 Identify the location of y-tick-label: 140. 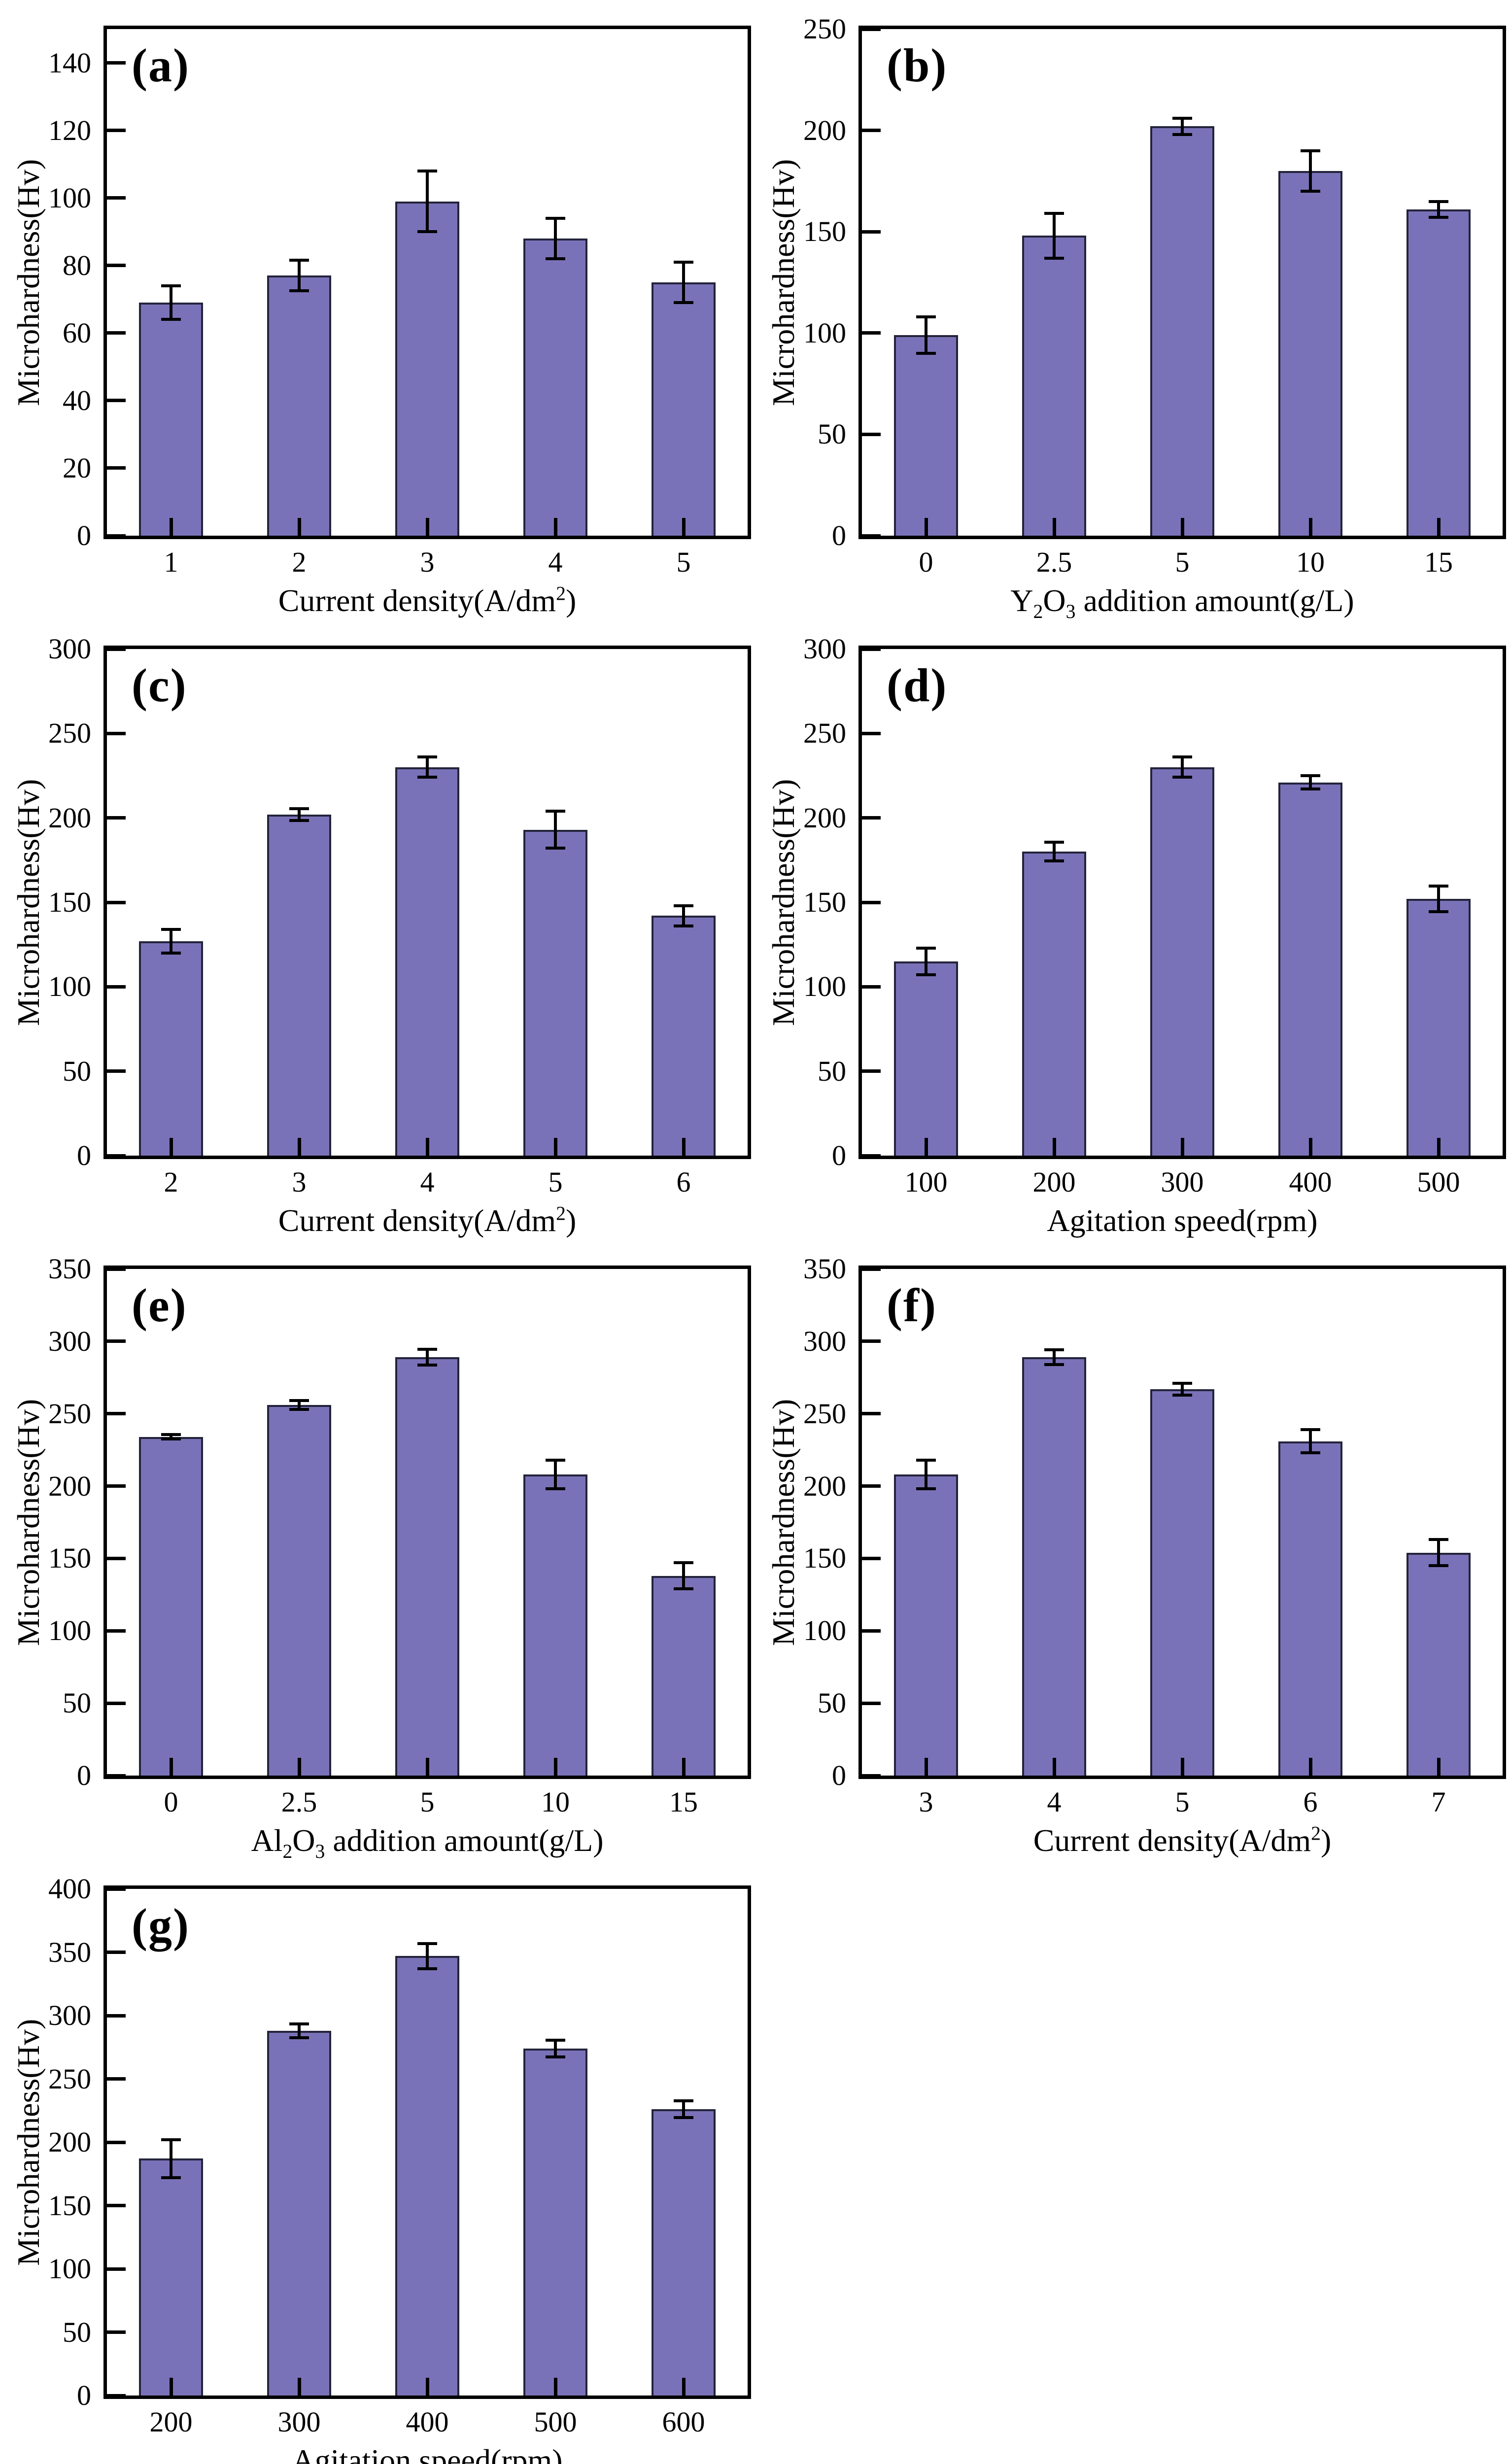
(69, 62).